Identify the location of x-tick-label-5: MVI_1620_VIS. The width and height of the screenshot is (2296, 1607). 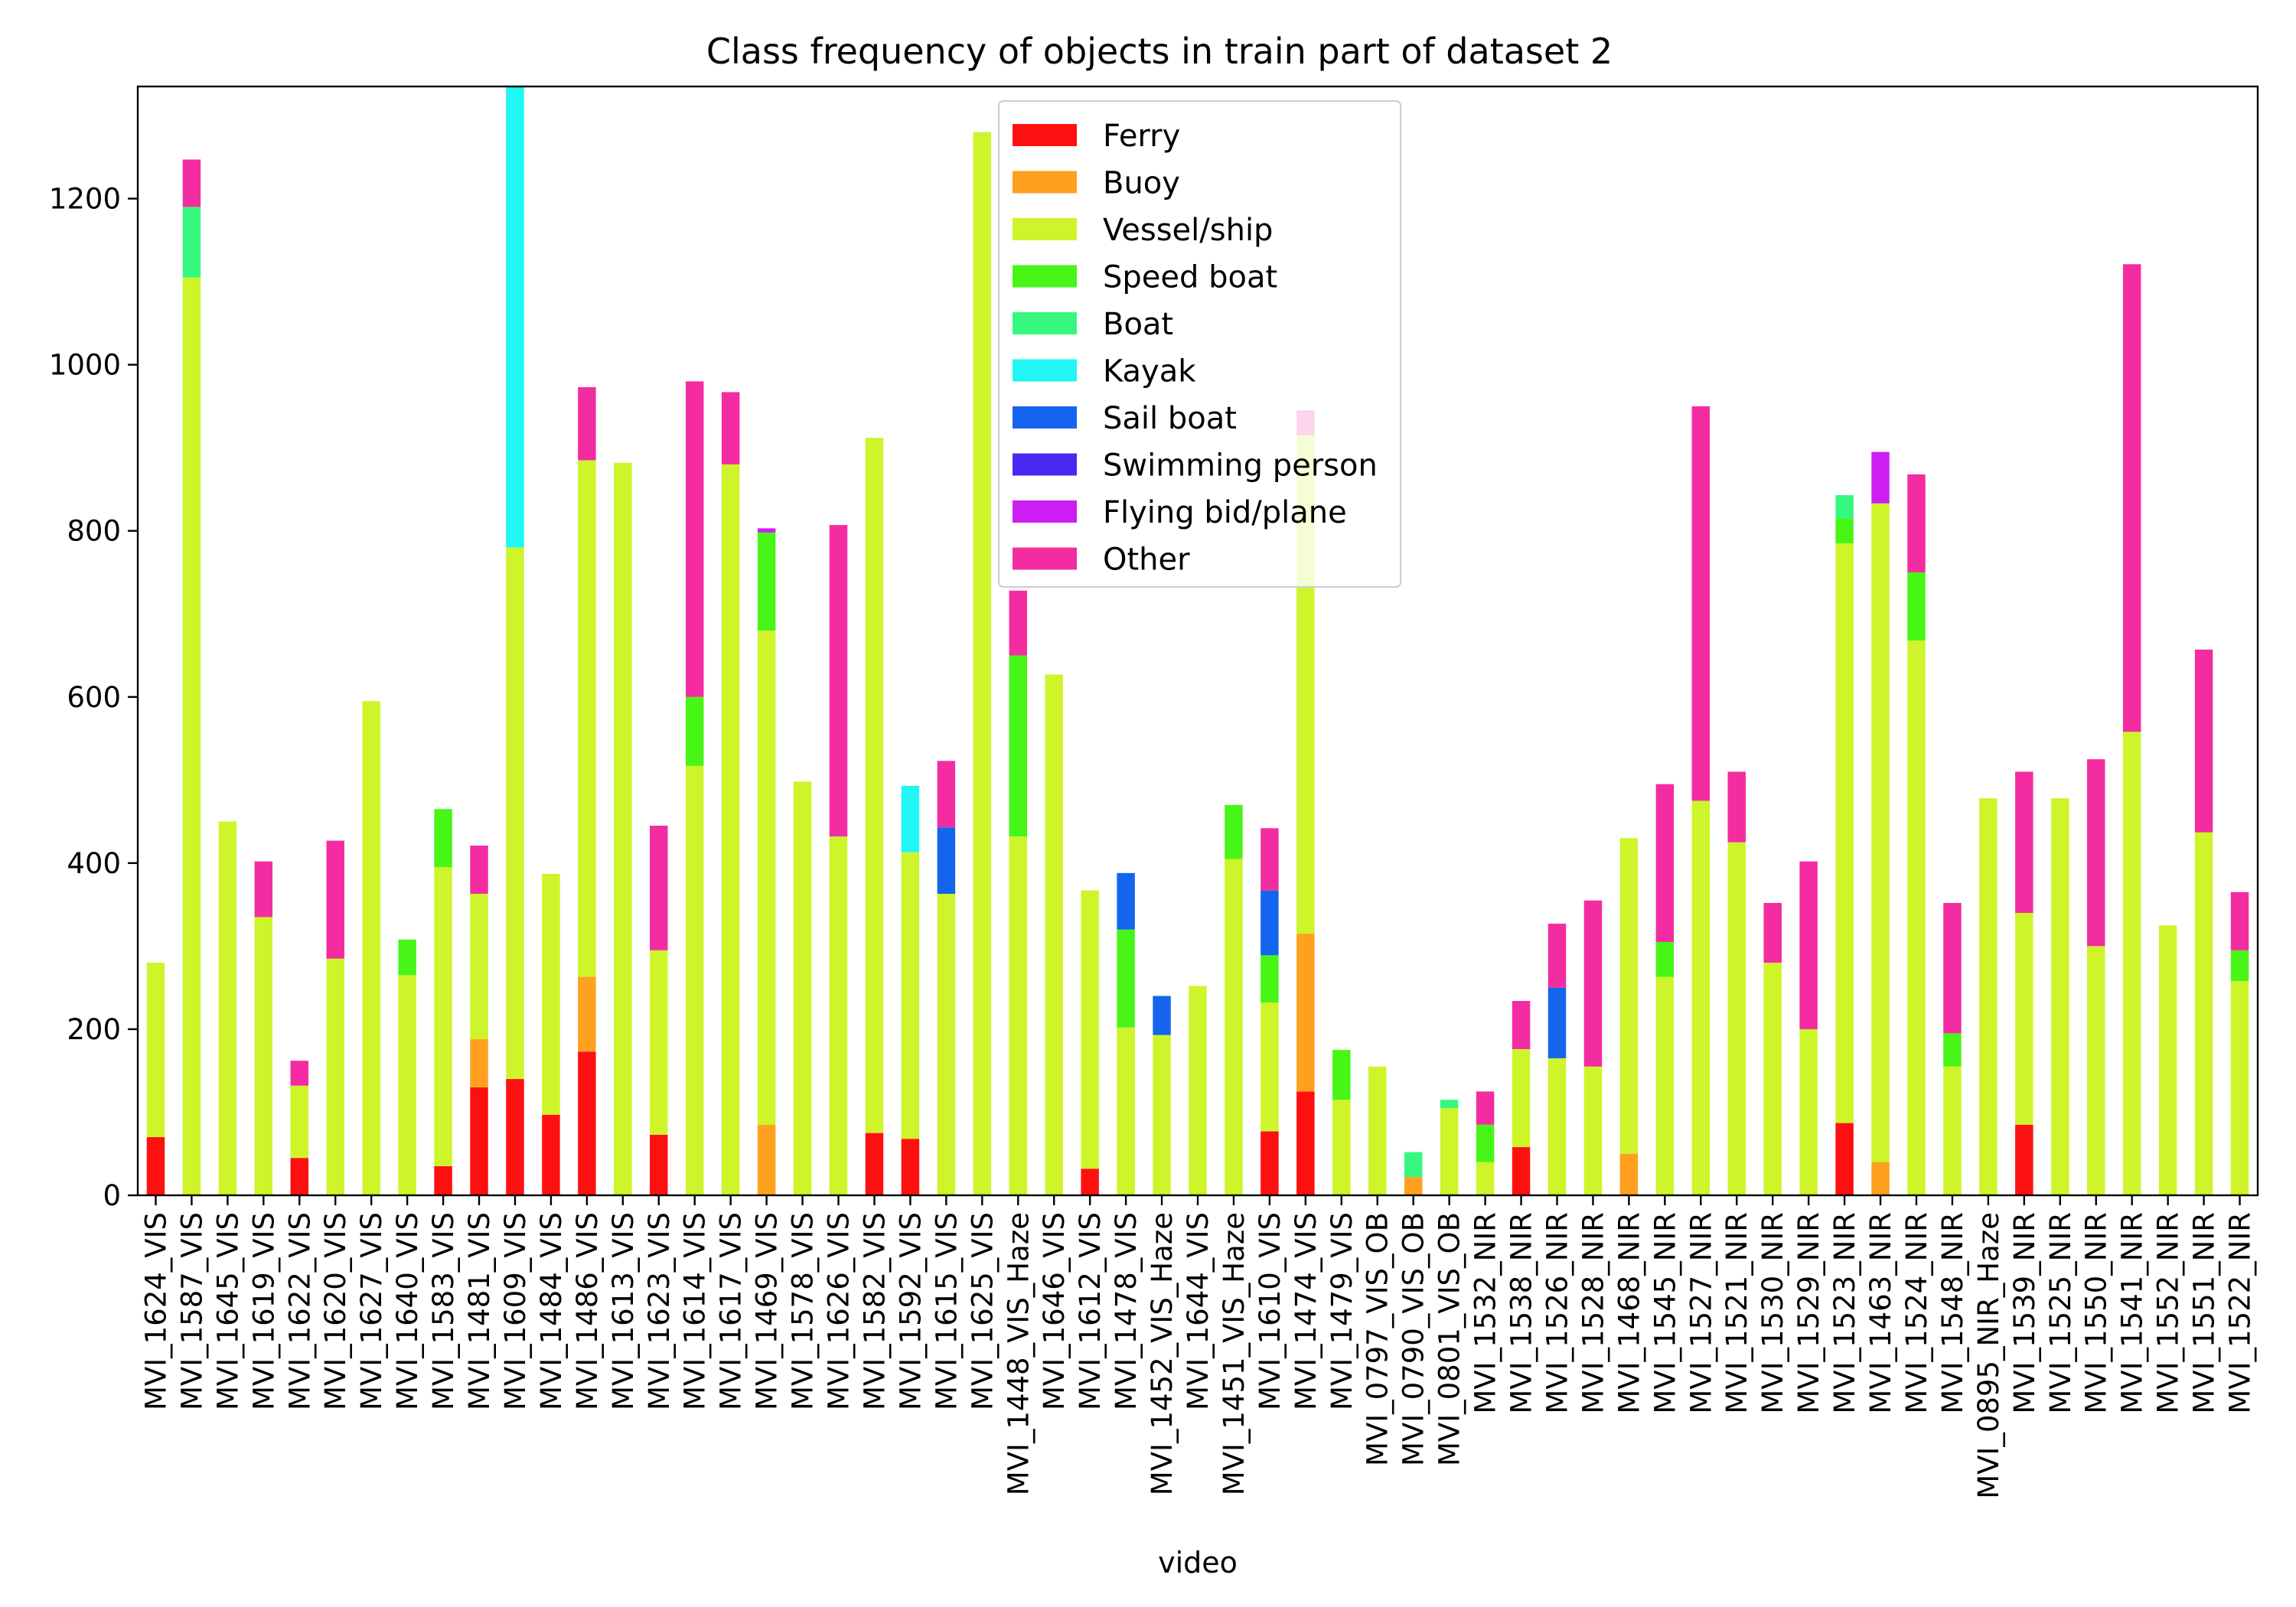
(335, 1311).